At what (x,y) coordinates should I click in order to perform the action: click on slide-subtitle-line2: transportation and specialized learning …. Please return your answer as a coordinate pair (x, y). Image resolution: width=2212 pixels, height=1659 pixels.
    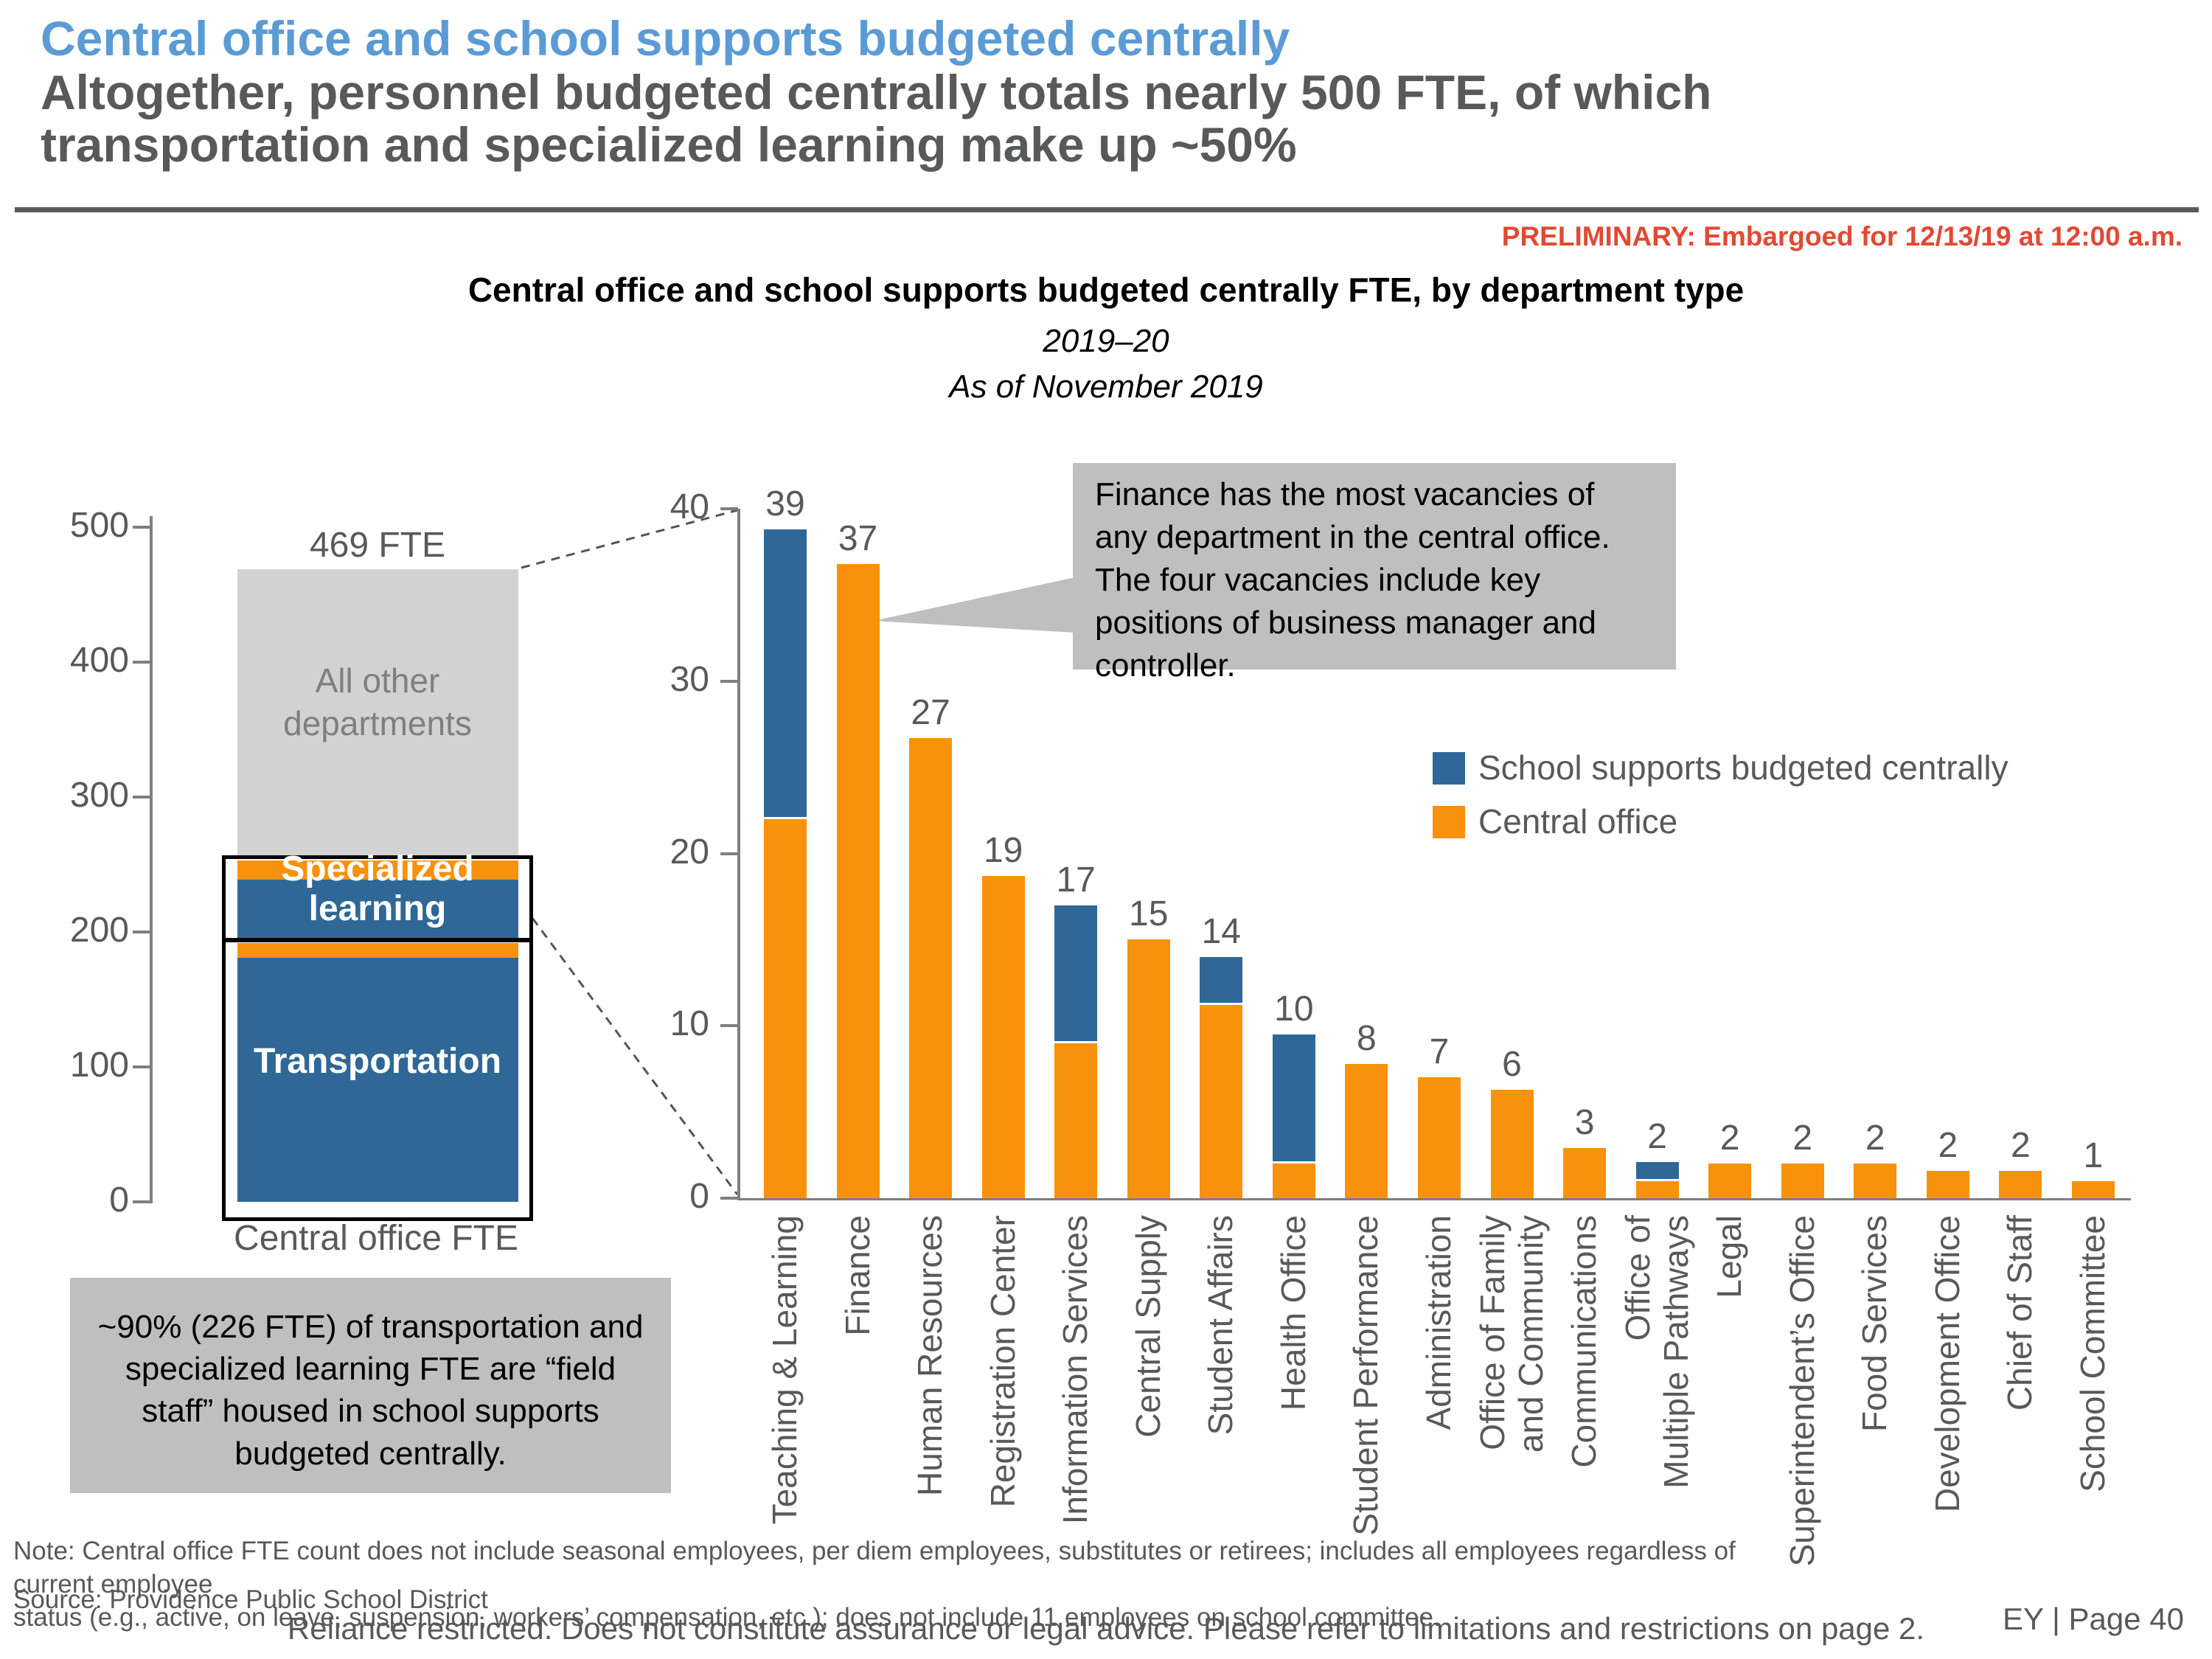
    Looking at the image, I should click on (669, 145).